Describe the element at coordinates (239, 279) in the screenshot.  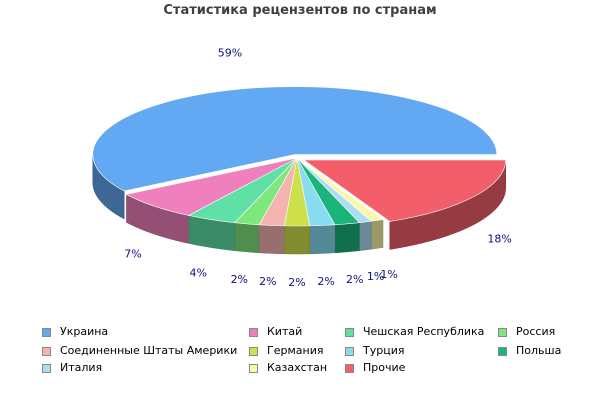
I see `pie-label-3: 2%` at that location.